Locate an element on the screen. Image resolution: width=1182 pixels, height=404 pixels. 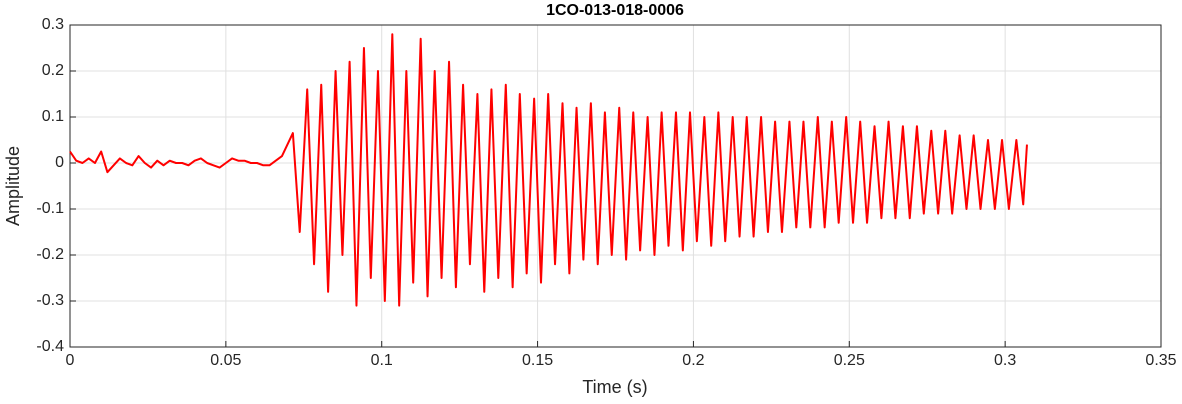
x-tick-label: 0.3 is located at coordinates (1005, 360).